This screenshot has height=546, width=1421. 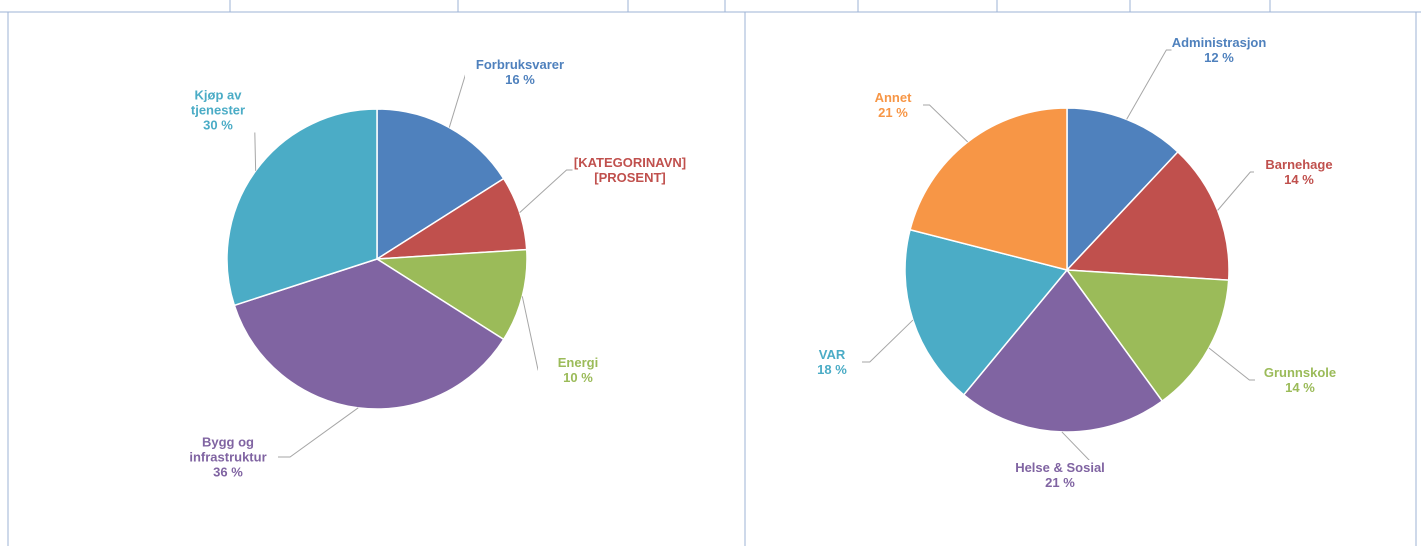 I want to click on data-label: Bygg og infrastruktur 36 %, so click(x=228, y=457).